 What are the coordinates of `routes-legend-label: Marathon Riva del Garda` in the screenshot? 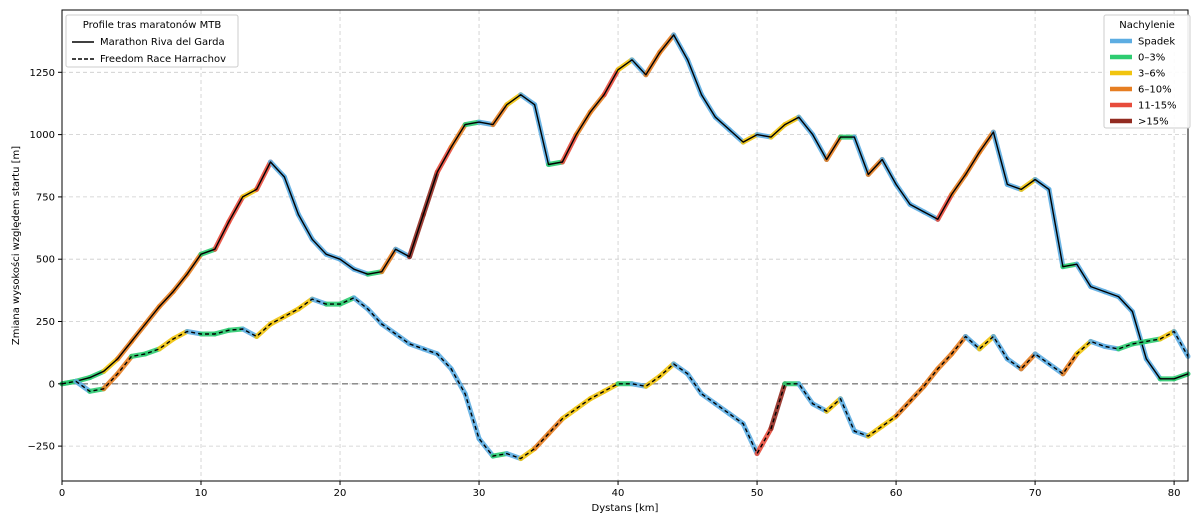 It's located at (162, 42).